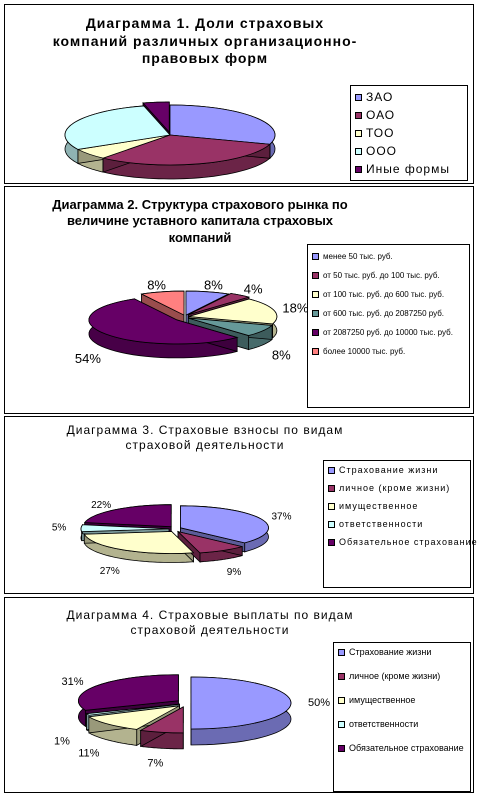 The width and height of the screenshot is (480, 796). Describe the element at coordinates (409, 97) in the screenshot. I see `legend-item: ЗАО` at that location.